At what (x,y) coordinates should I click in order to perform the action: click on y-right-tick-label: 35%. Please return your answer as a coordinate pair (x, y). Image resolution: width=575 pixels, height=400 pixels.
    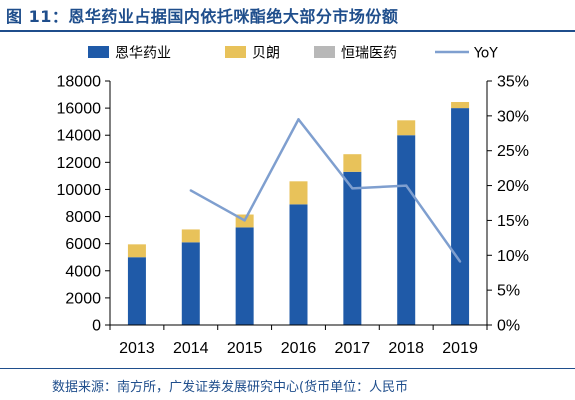
    Looking at the image, I should click on (513, 82).